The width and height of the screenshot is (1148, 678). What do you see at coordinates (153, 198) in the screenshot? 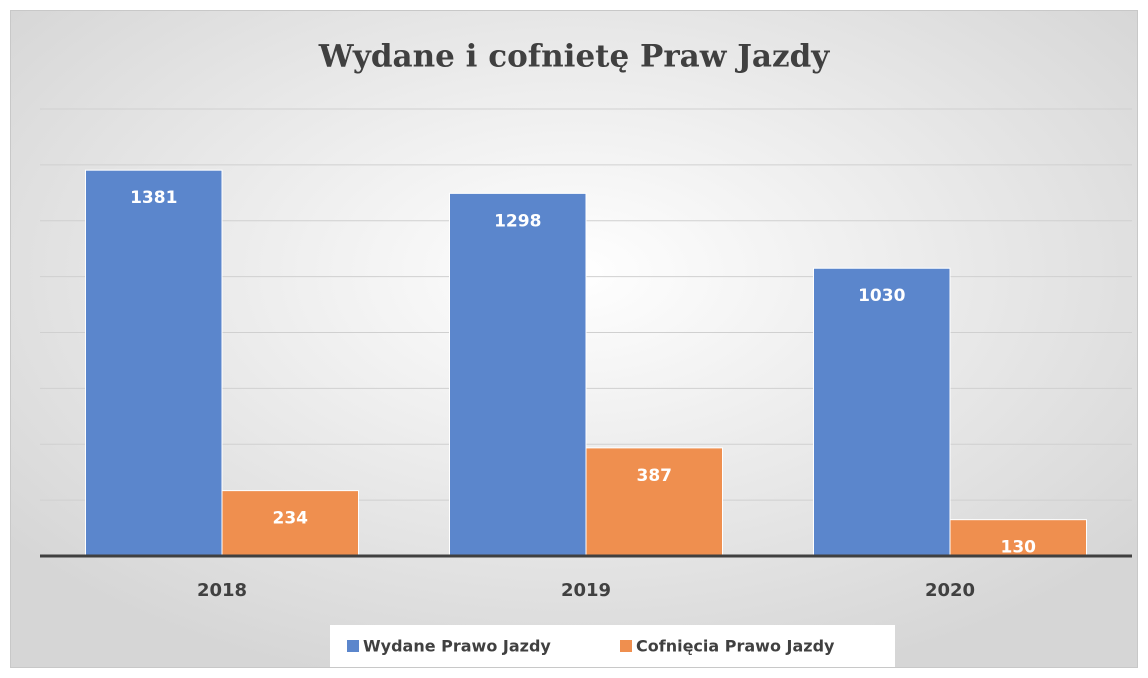
I see `data-label: 1381` at bounding box center [153, 198].